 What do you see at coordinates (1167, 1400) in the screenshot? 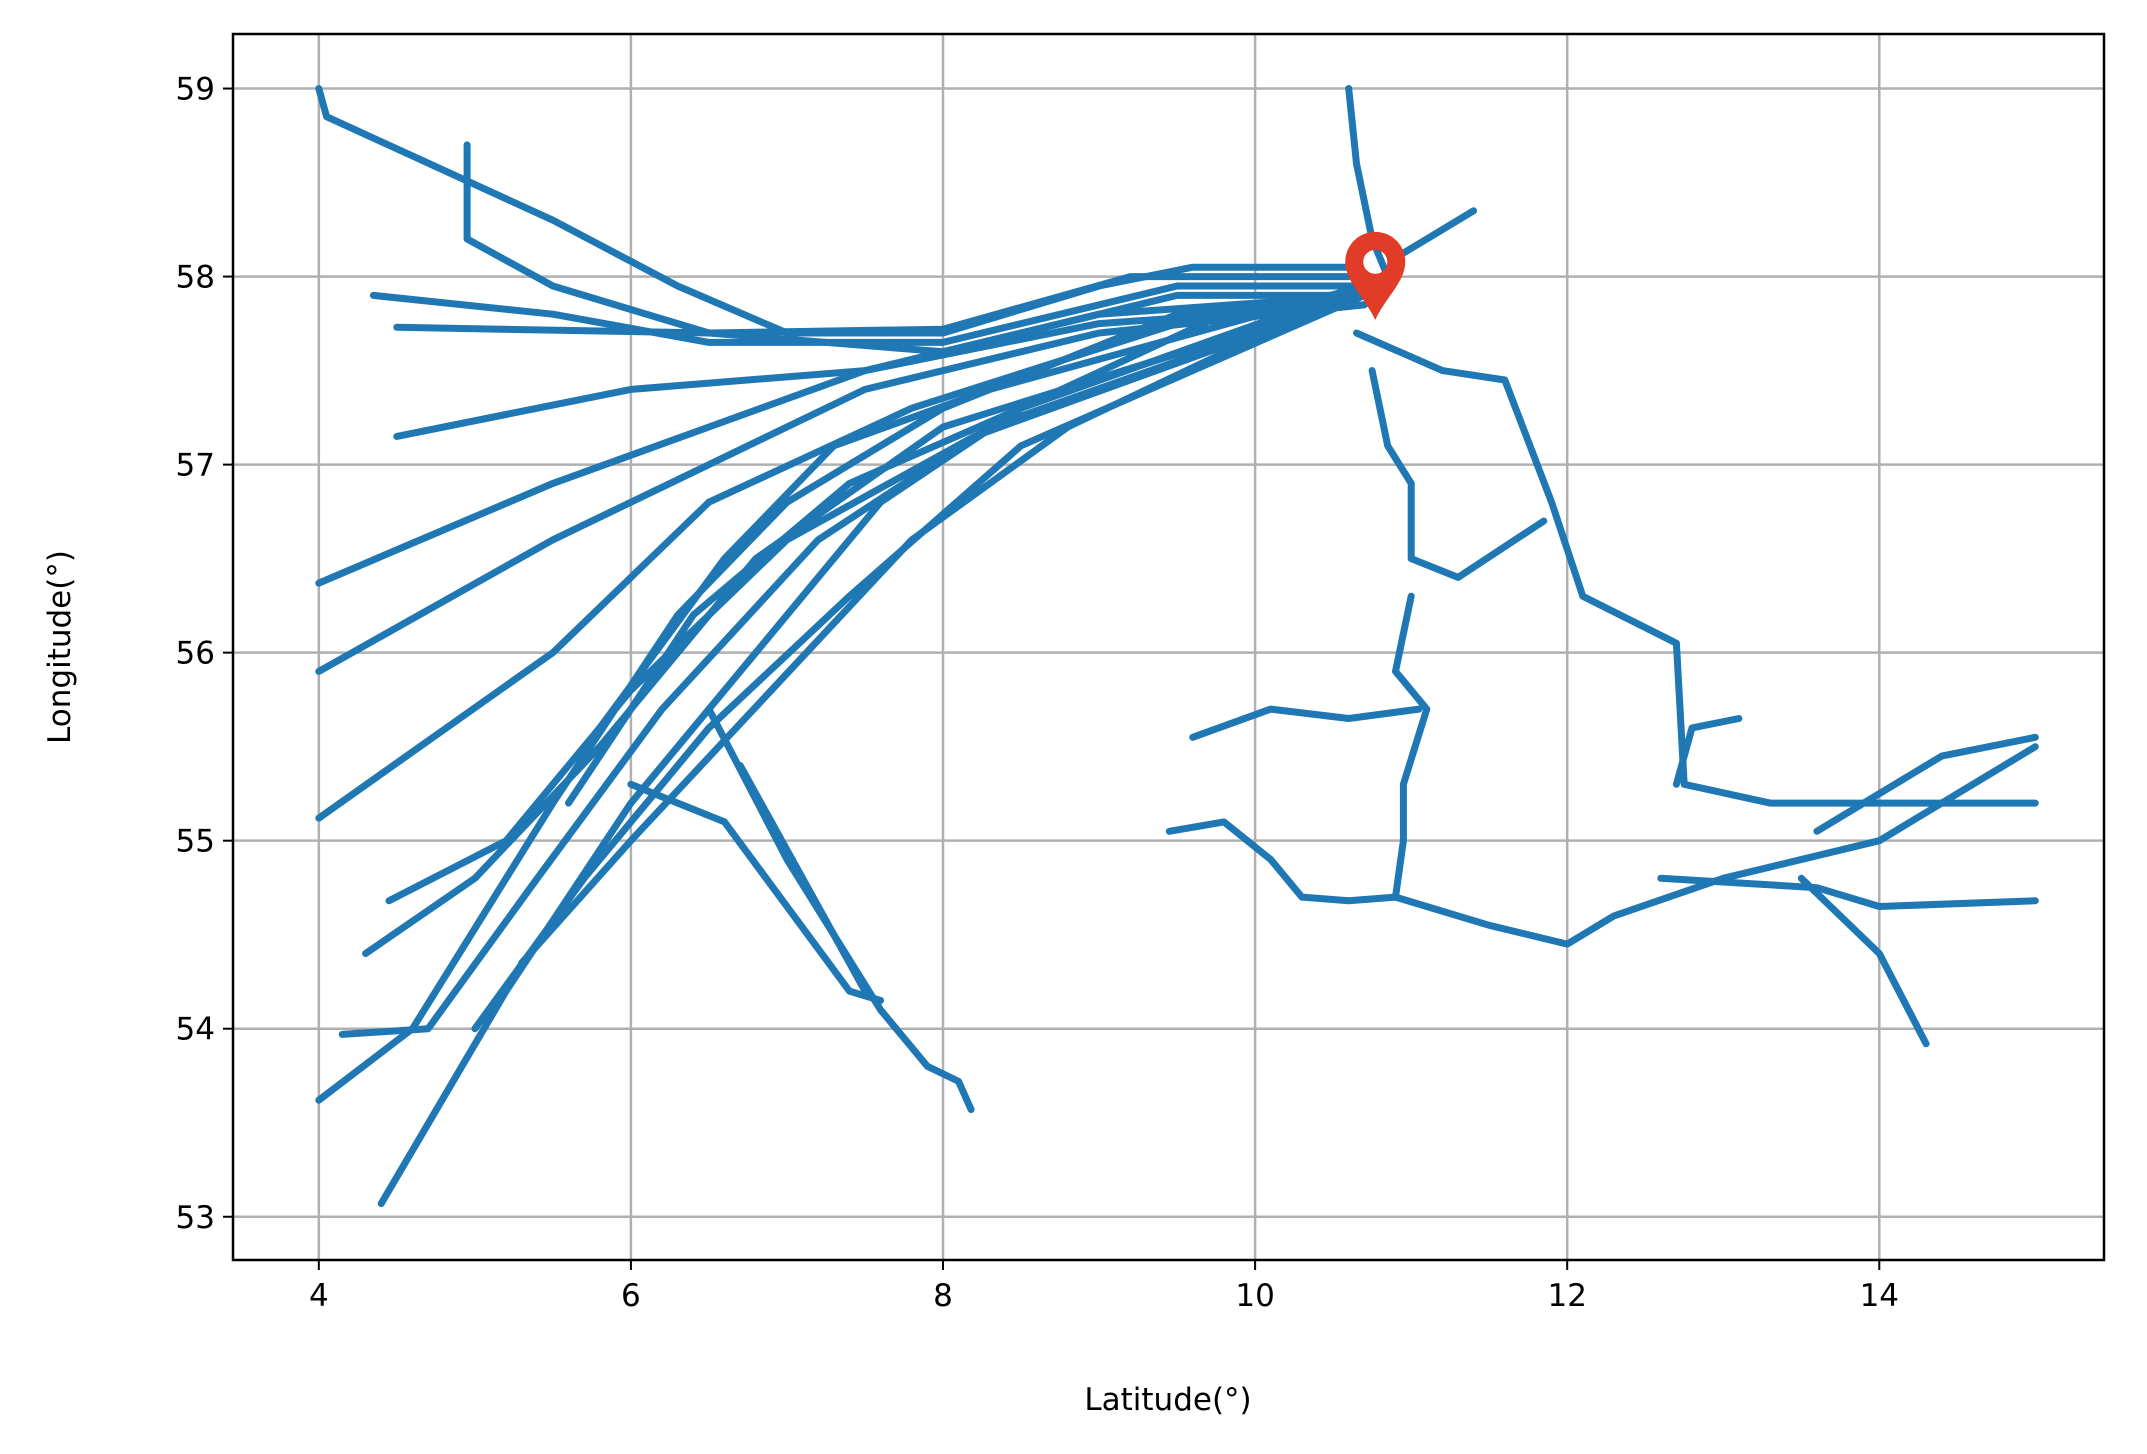
I see `x-axis-label: Latitude(°)` at bounding box center [1167, 1400].